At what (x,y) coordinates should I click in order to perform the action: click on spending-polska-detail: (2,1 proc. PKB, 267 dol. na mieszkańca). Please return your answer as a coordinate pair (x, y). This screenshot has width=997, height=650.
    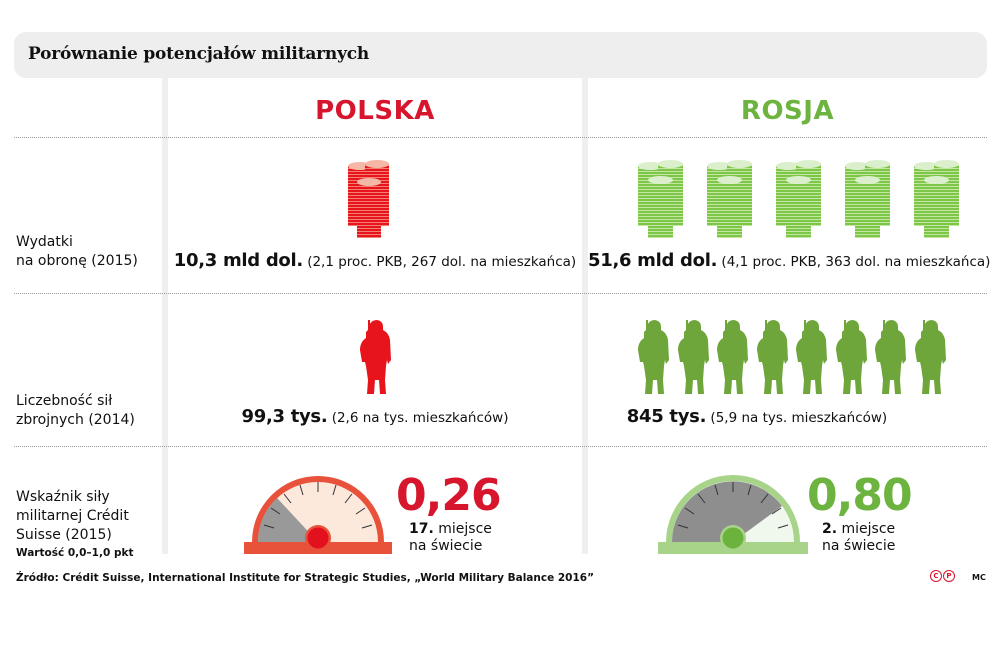
    Looking at the image, I should click on (442, 262).